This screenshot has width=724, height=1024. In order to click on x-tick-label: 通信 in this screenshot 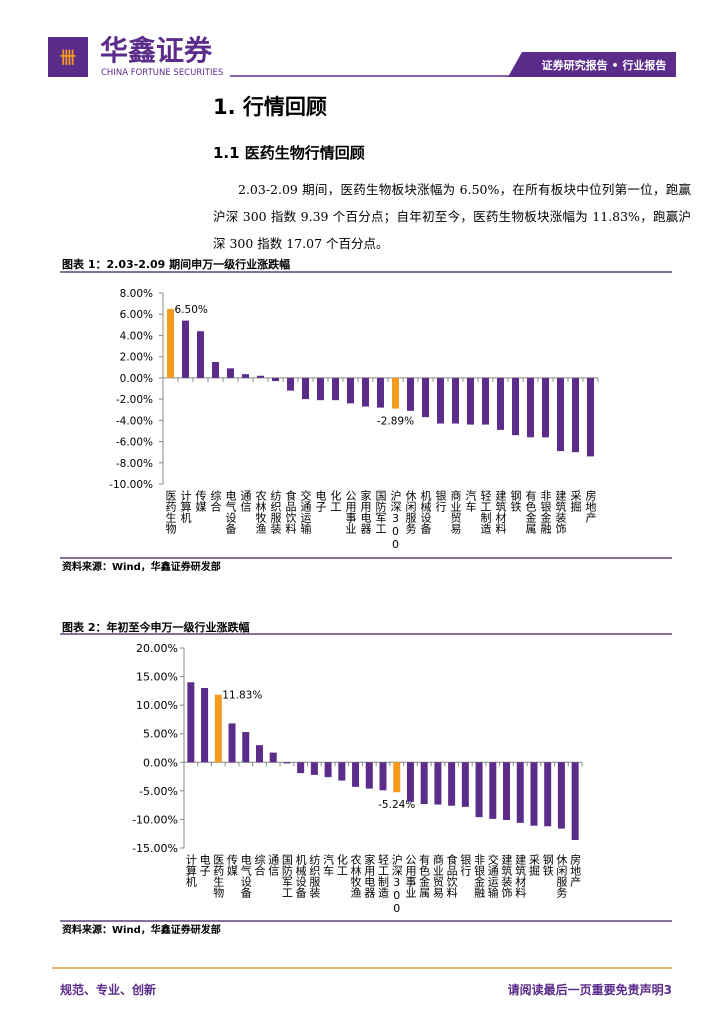, I will do `click(273, 865)`.